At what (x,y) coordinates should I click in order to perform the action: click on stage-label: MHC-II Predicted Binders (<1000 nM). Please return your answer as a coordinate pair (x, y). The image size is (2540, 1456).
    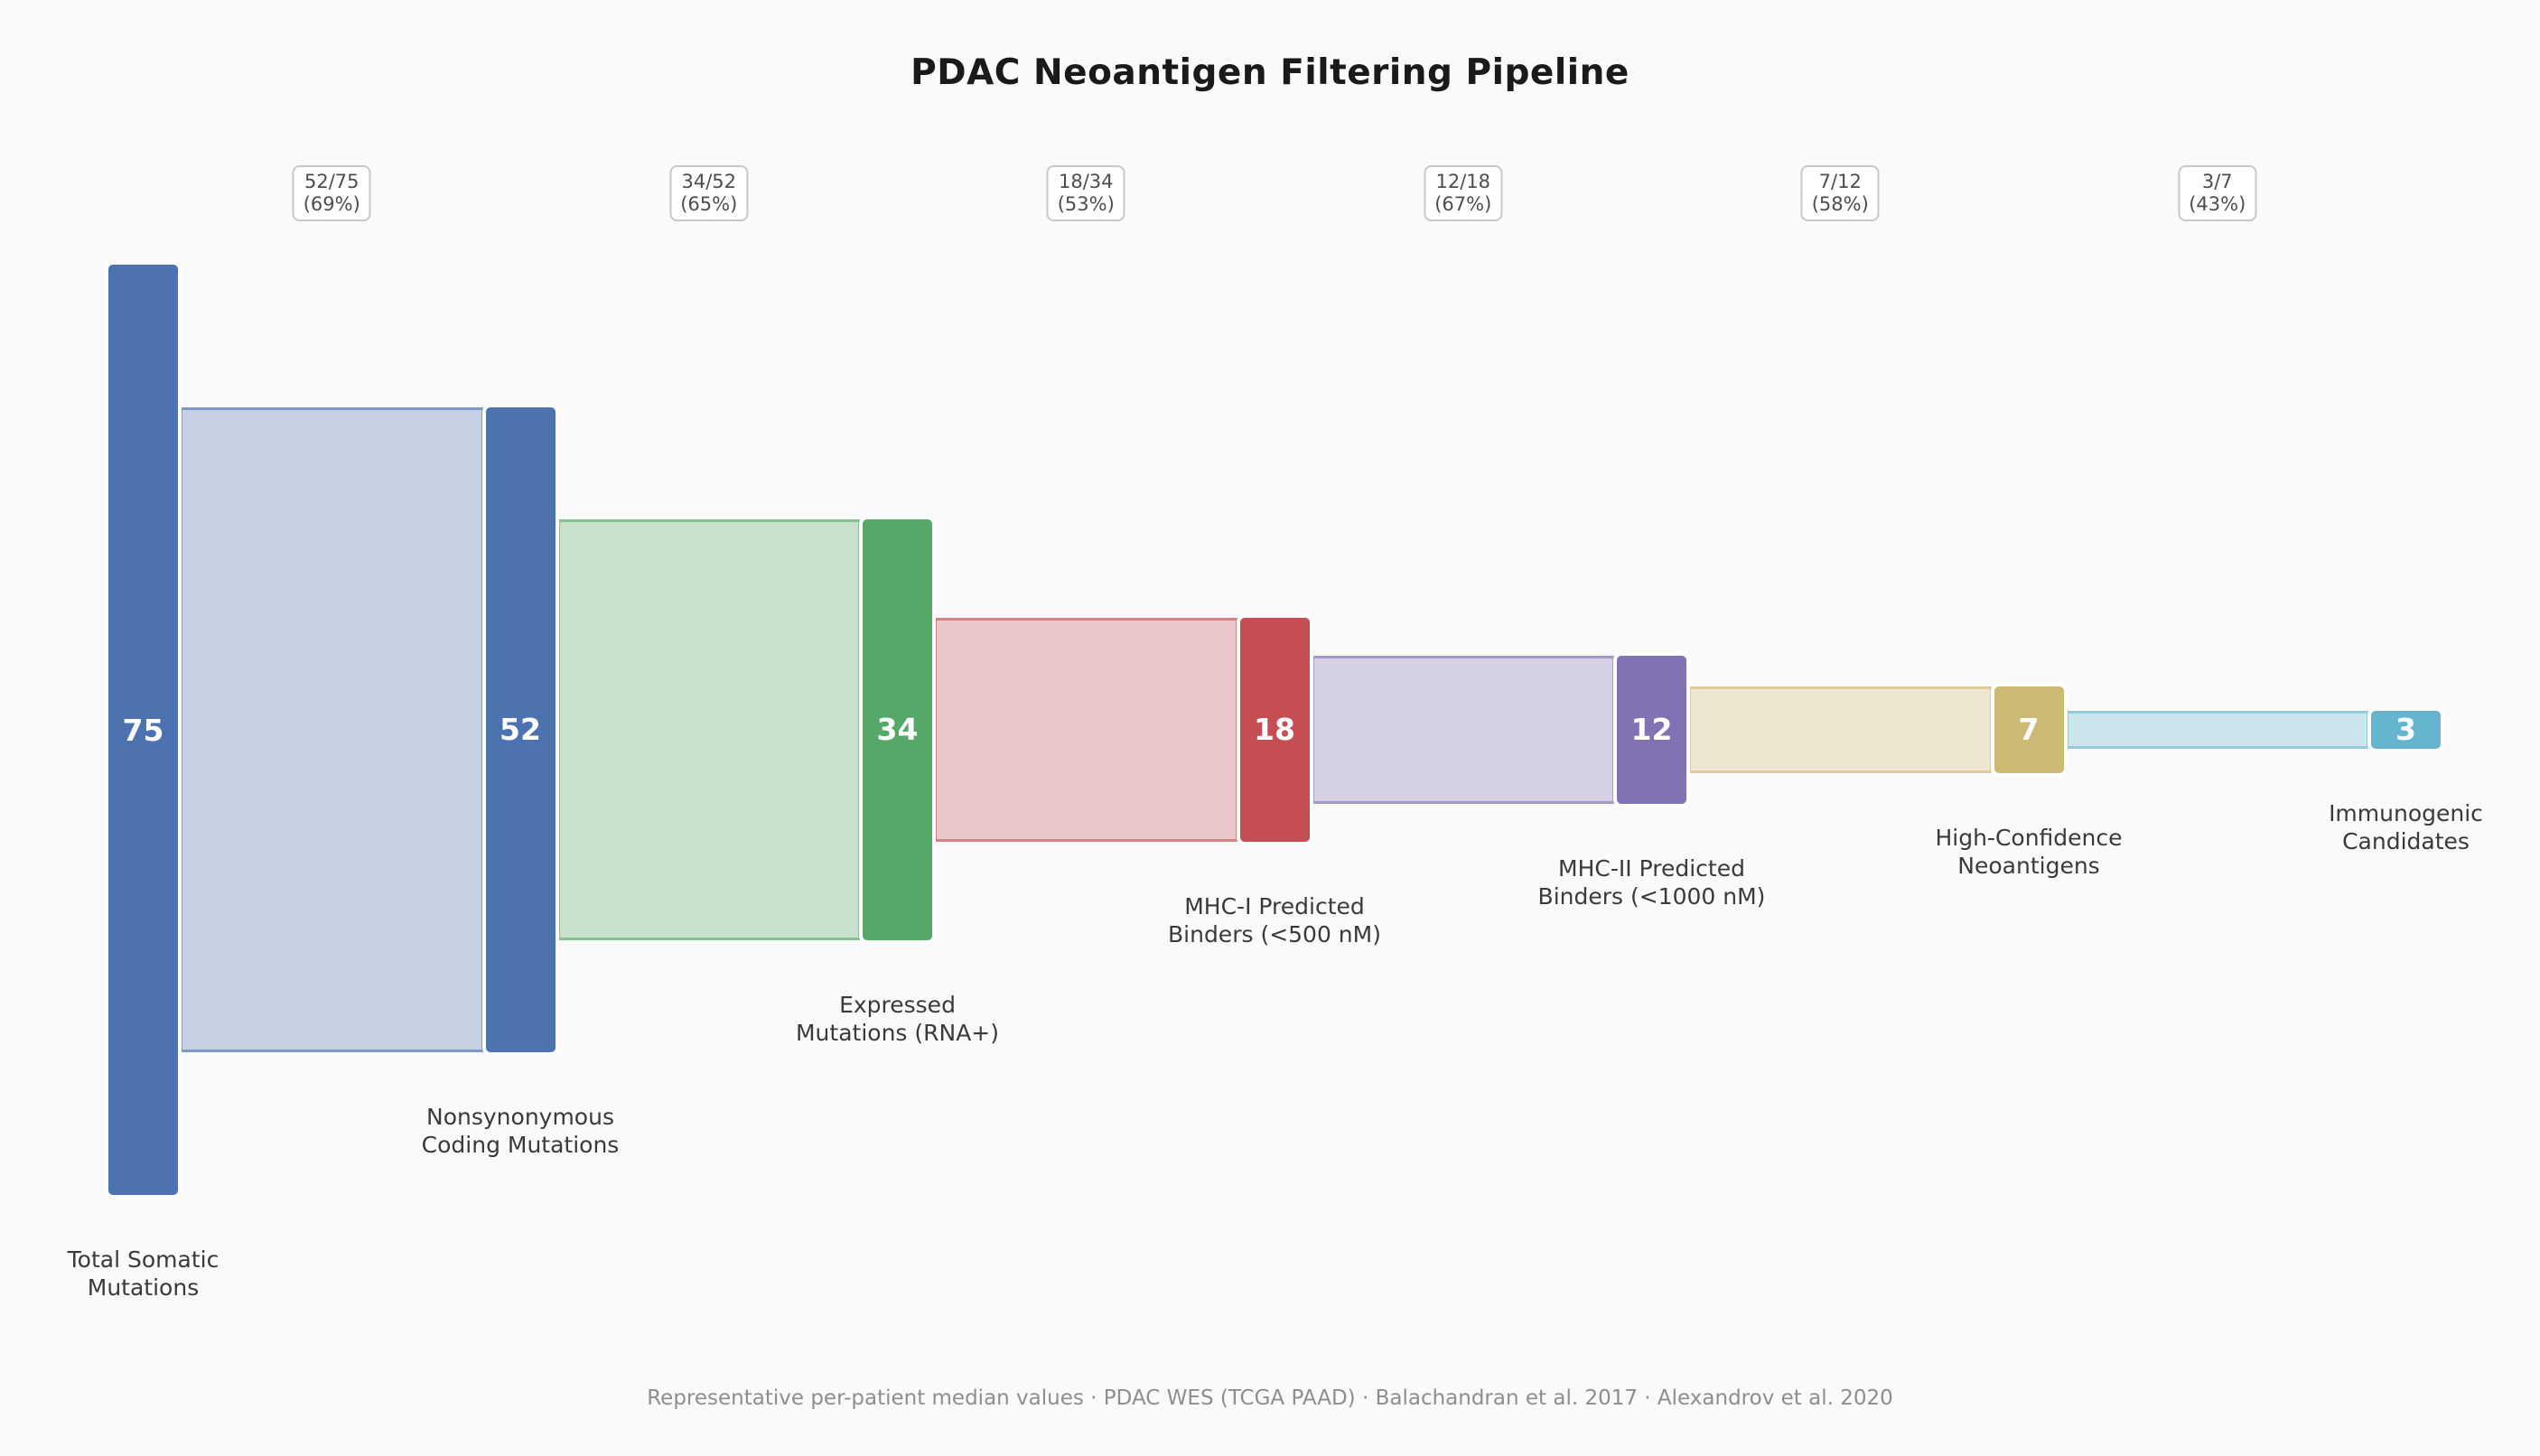
    Looking at the image, I should click on (1651, 882).